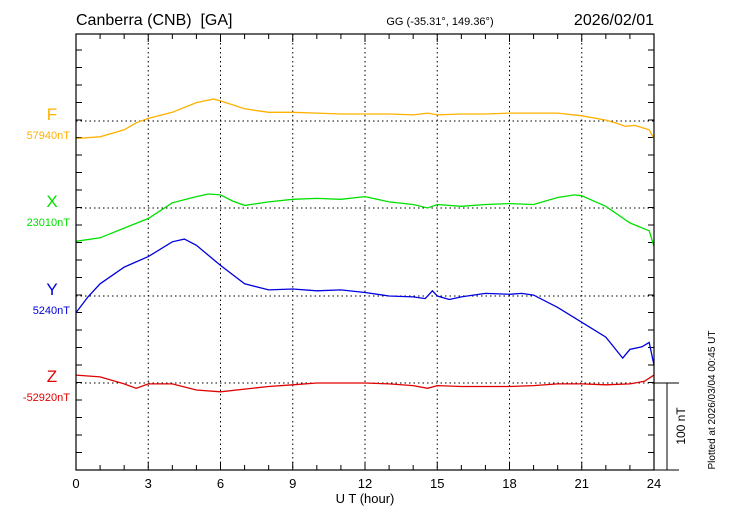 Image resolution: width=730 pixels, height=520 pixels. What do you see at coordinates (51, 201) in the screenshot?
I see `series-name-x: X` at bounding box center [51, 201].